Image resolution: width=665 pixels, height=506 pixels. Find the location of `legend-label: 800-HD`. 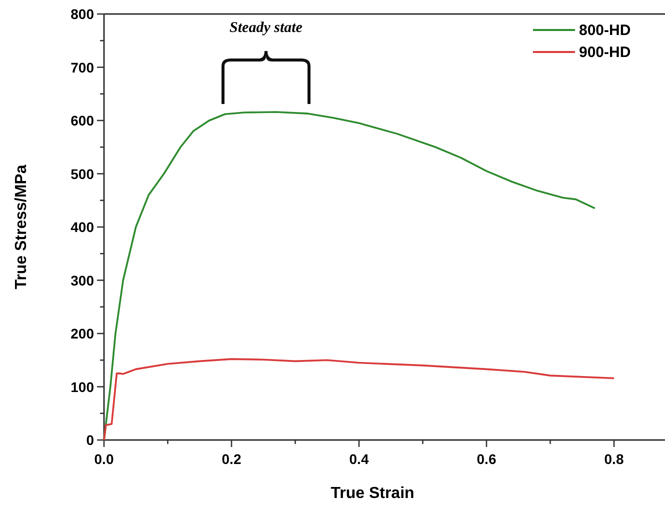

legend-label: 800-HD is located at coordinates (605, 30).